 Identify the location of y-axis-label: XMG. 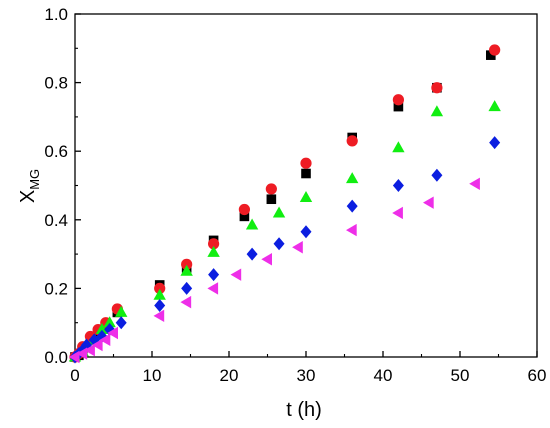
(29, 186).